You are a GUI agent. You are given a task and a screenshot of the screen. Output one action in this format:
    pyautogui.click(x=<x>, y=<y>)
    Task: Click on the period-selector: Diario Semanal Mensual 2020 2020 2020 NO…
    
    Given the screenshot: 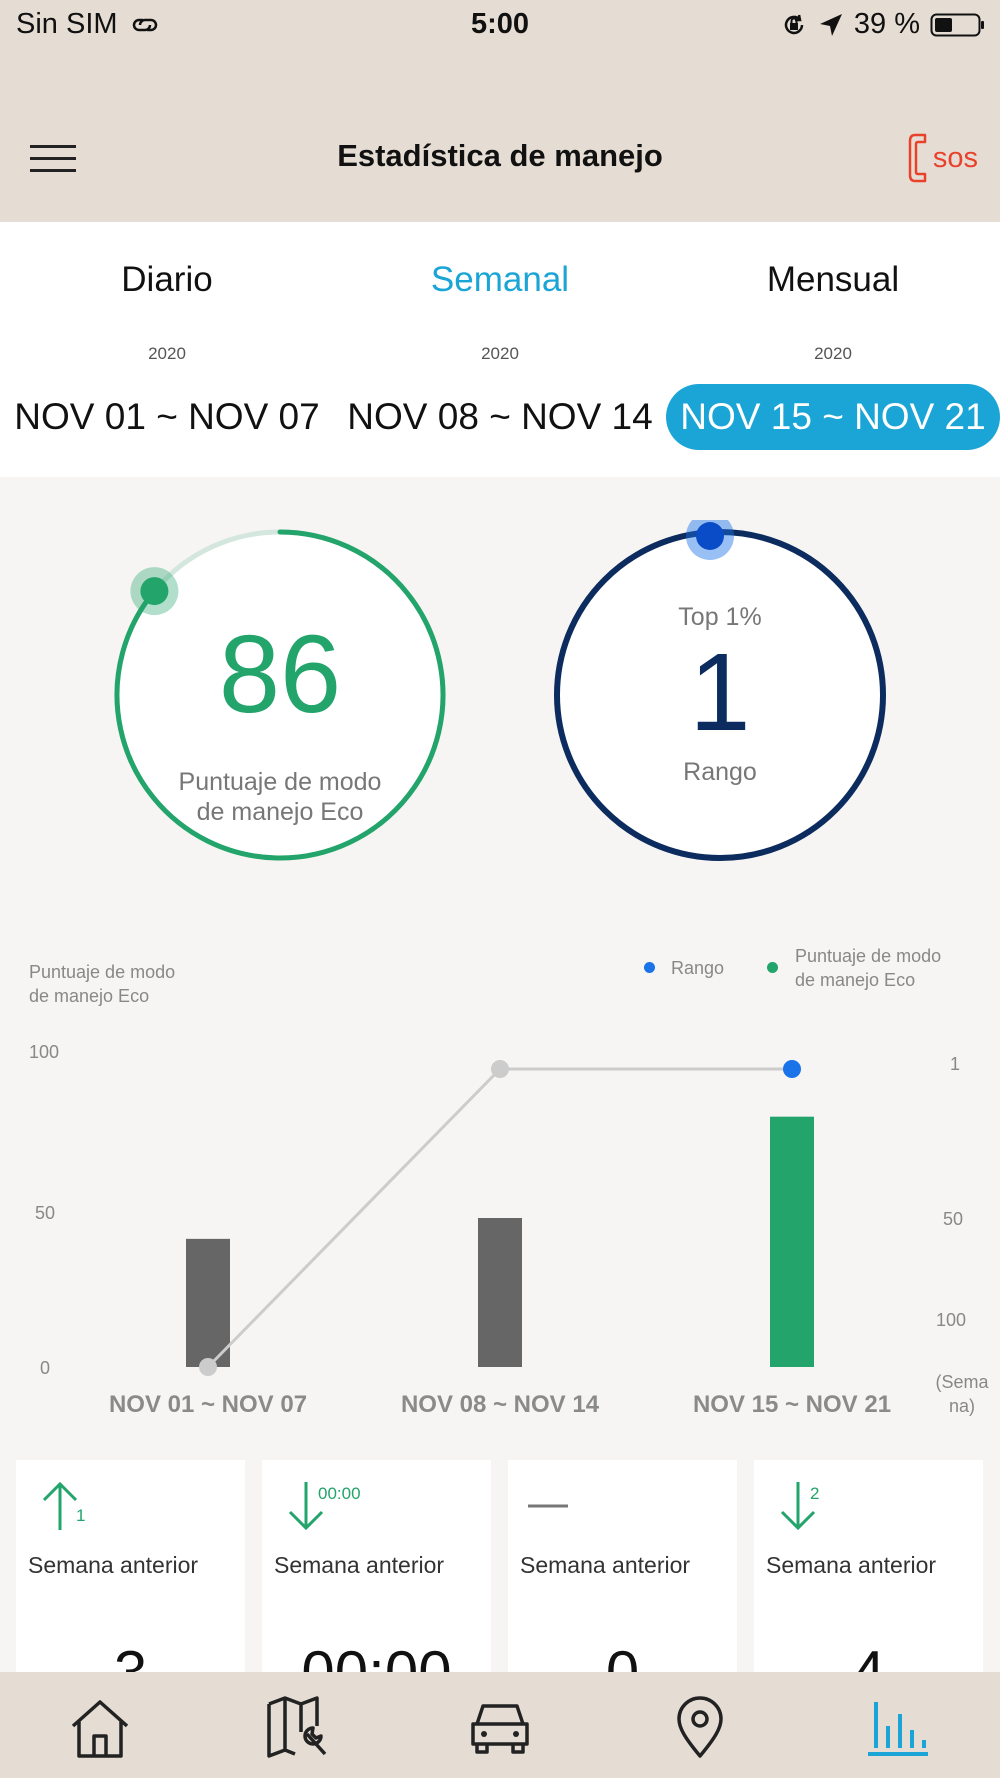 What is the action you would take?
    pyautogui.click(x=500, y=349)
    